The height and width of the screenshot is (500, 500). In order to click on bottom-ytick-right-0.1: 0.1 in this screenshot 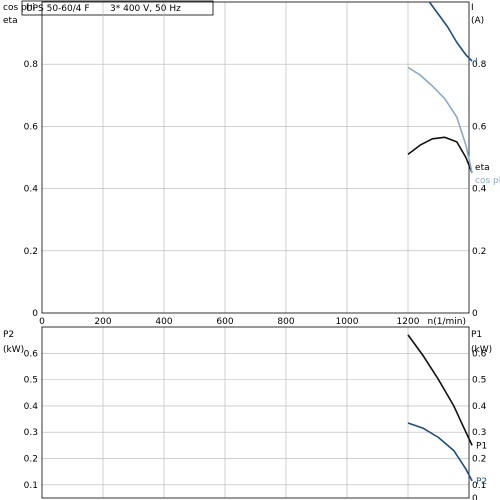, I will do `click(479, 486)`.